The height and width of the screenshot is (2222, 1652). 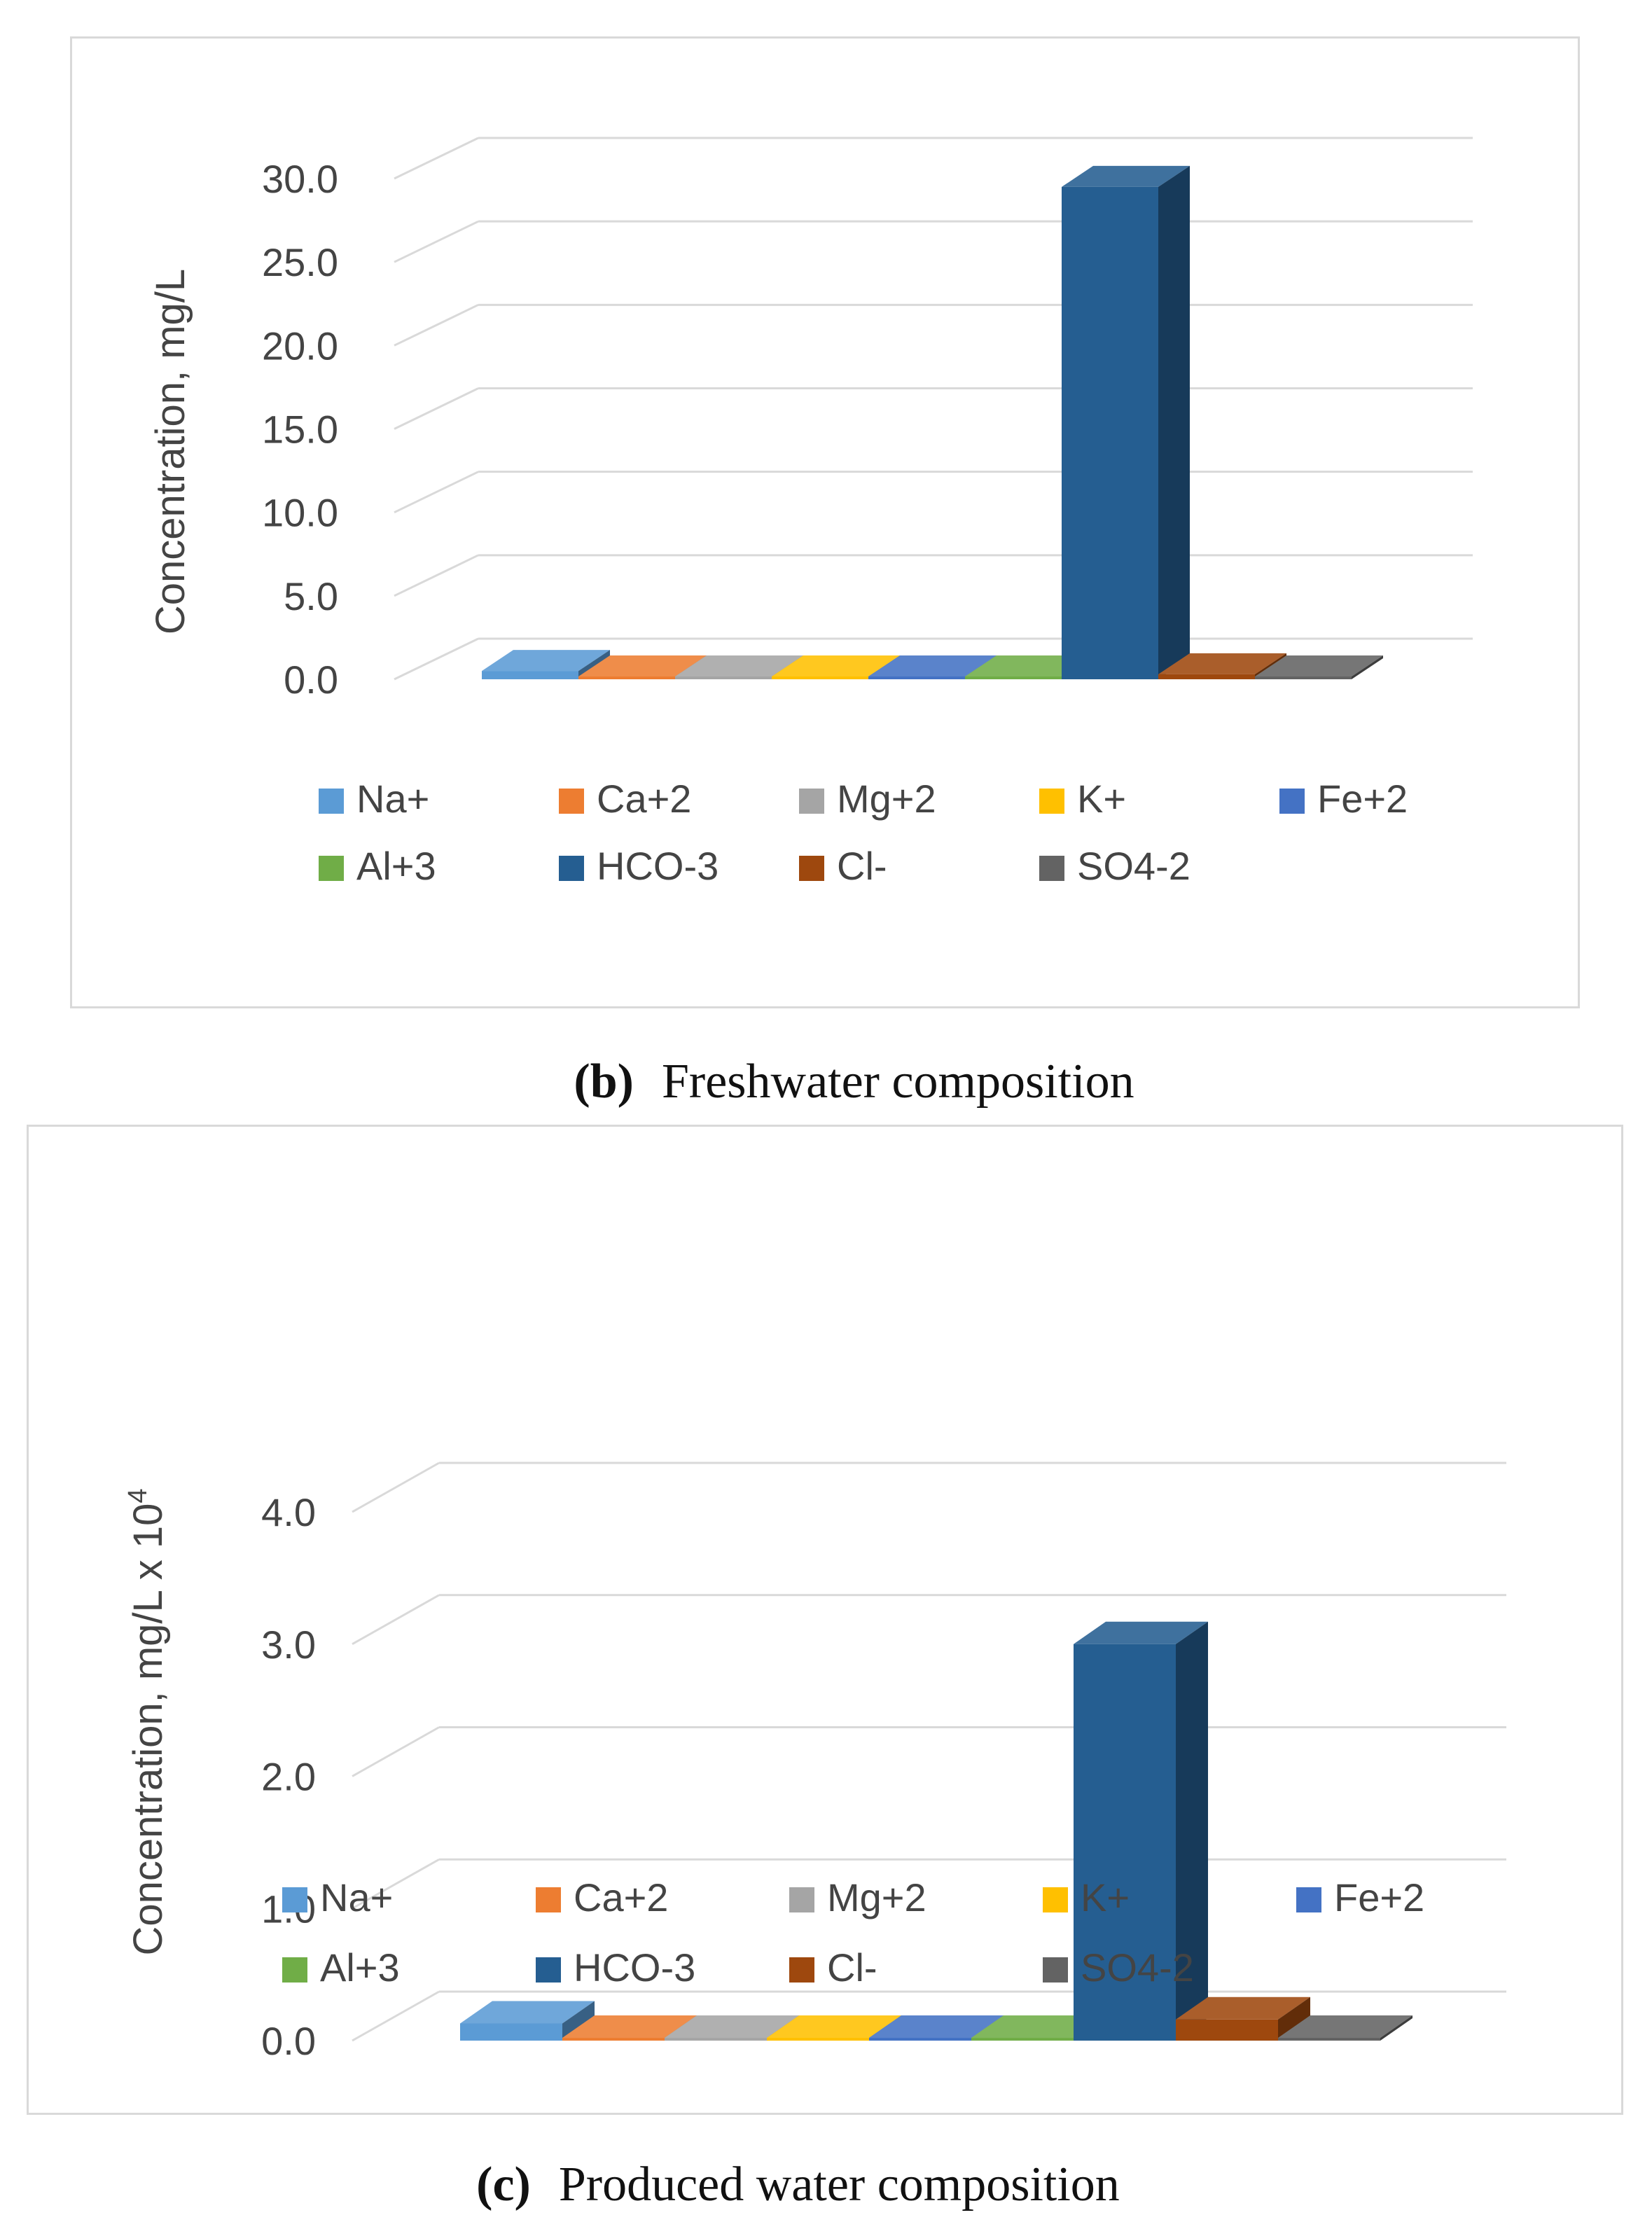 I want to click on y-tick-label: 2.0, so click(x=288, y=1777).